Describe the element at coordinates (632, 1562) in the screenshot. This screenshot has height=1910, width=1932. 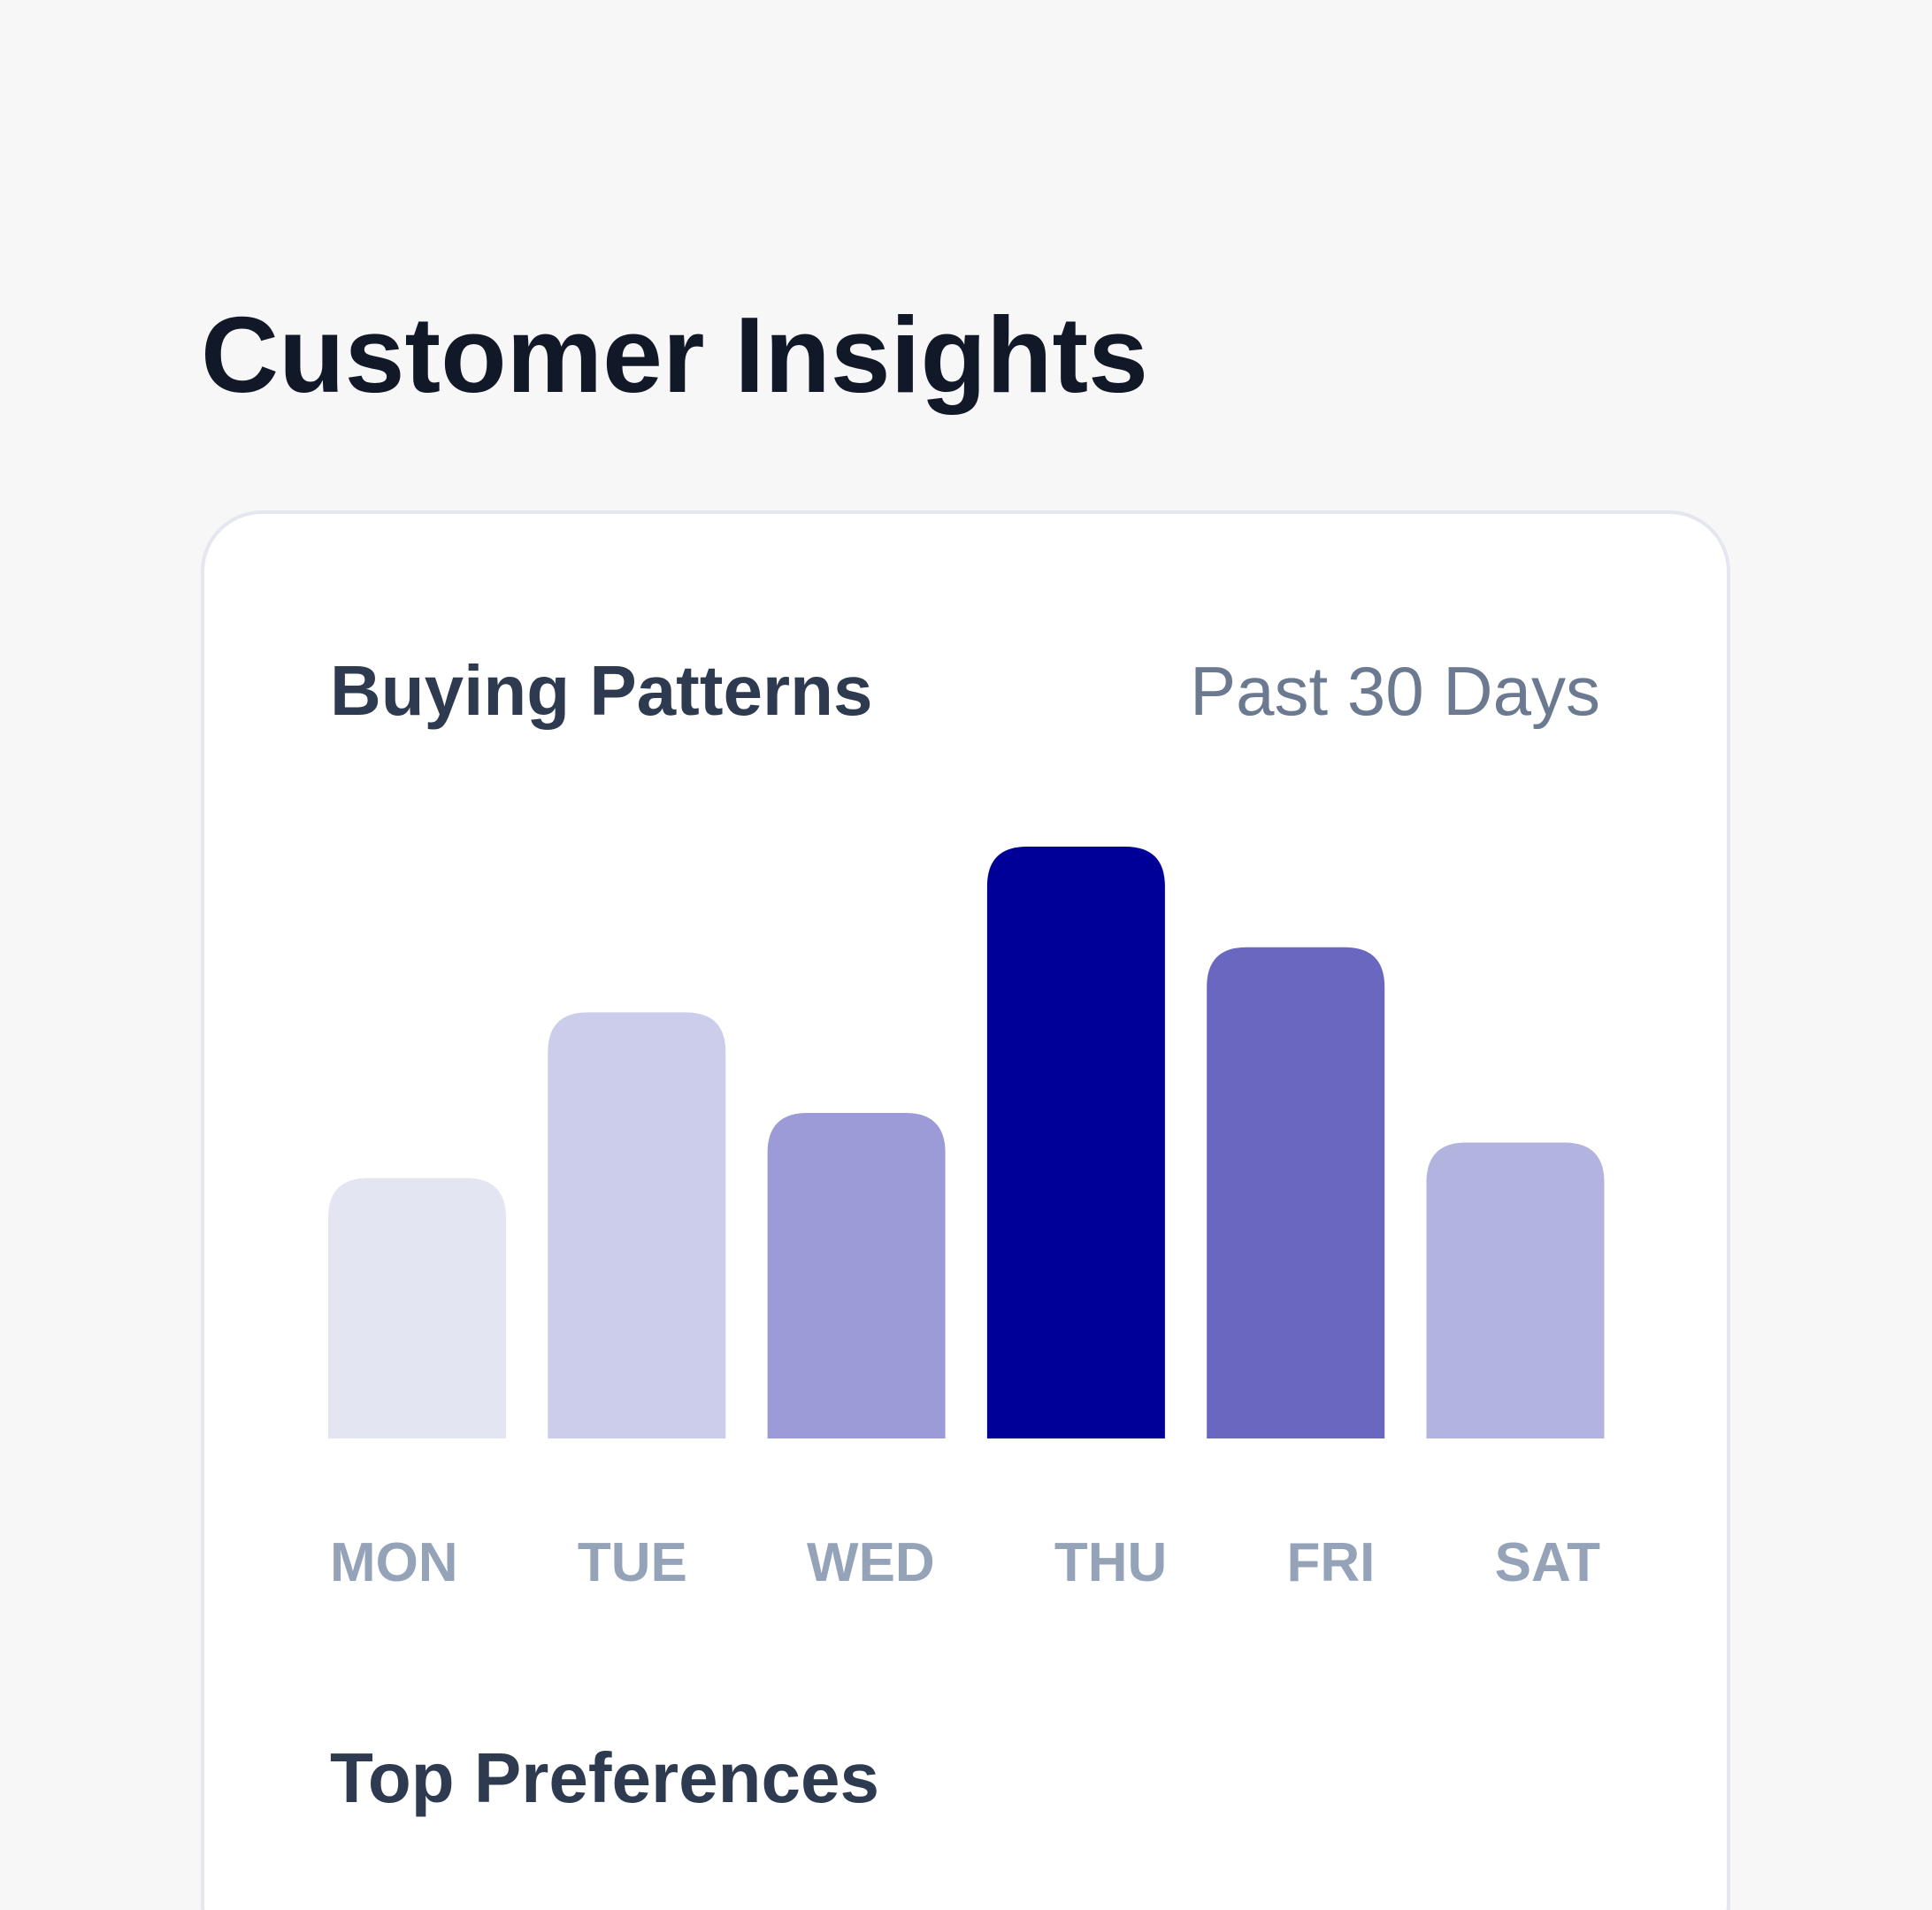
I see `x-tick-label: TUE` at that location.